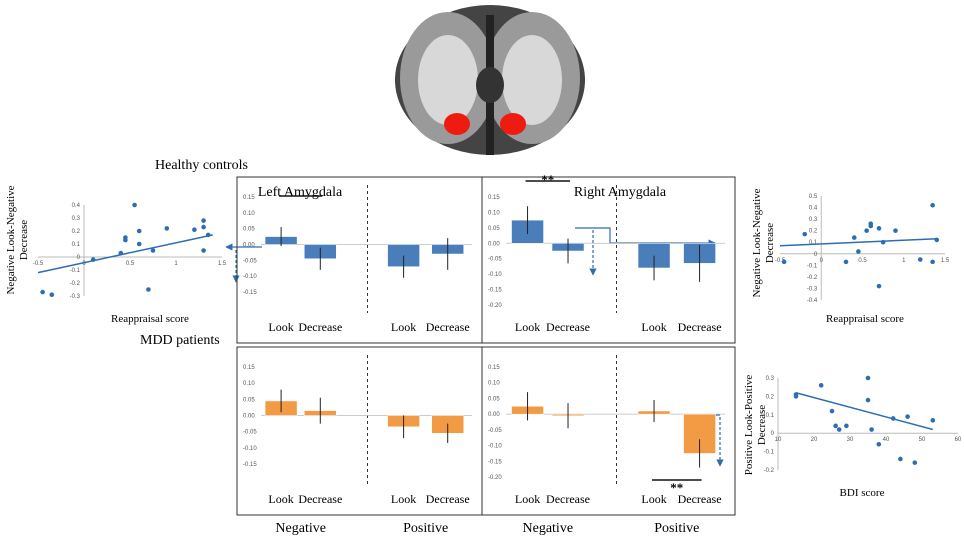 The width and height of the screenshot is (964, 543). What do you see at coordinates (17, 239) in the screenshot?
I see `y-axis-label: Negative Look-NegativeDecrease` at bounding box center [17, 239].